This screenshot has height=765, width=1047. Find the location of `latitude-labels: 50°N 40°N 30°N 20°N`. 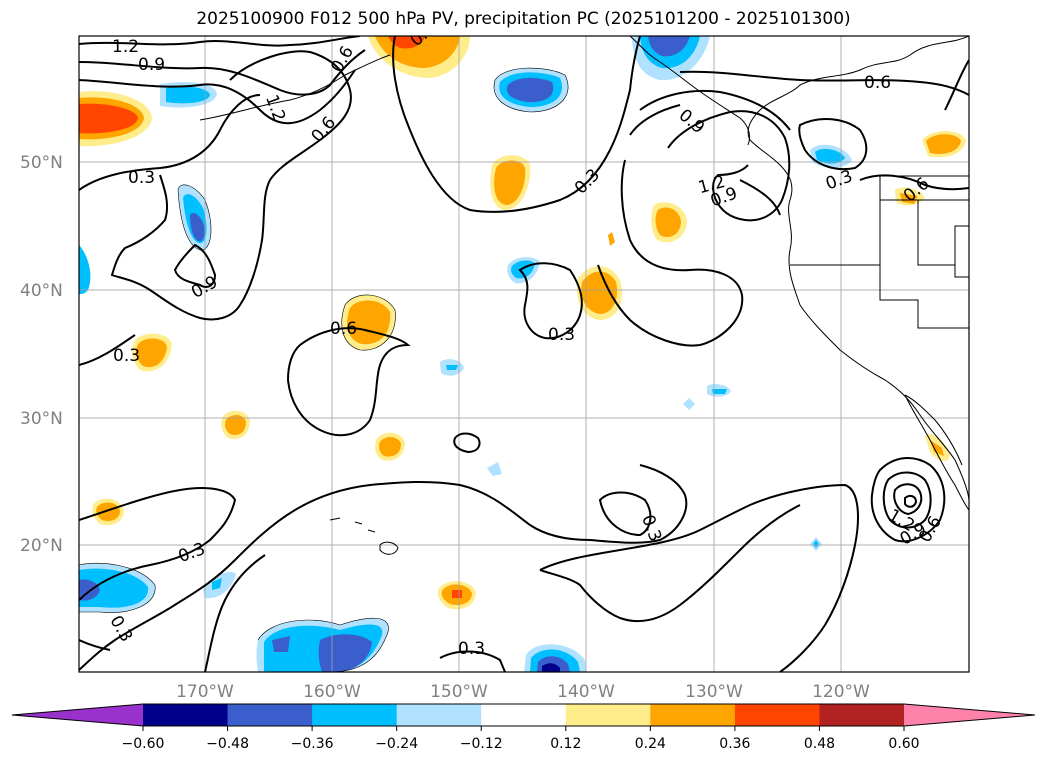

latitude-labels: 50°N 40°N 30°N 20°N is located at coordinates (41, 354).